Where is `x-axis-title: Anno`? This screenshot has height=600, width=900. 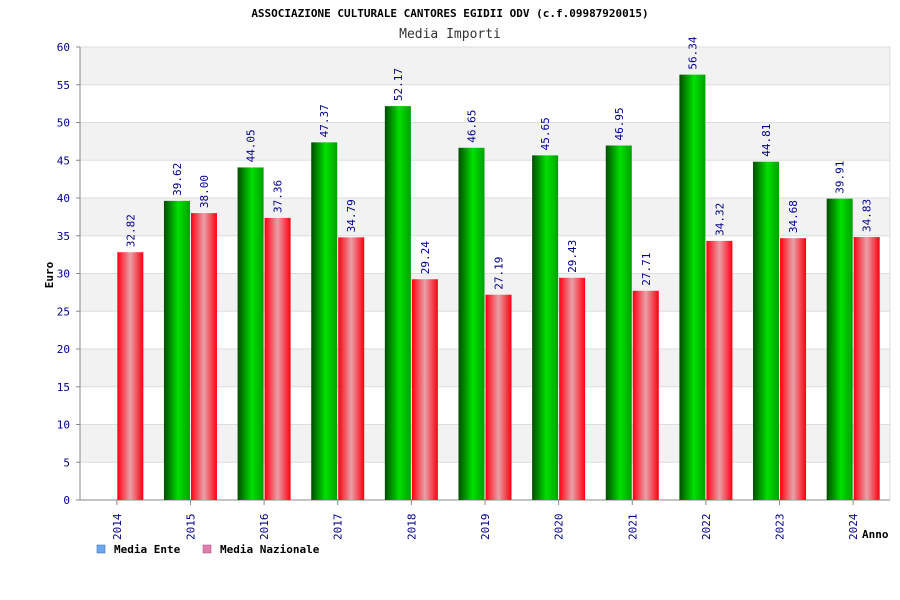 x-axis-title: Anno is located at coordinates (875, 534).